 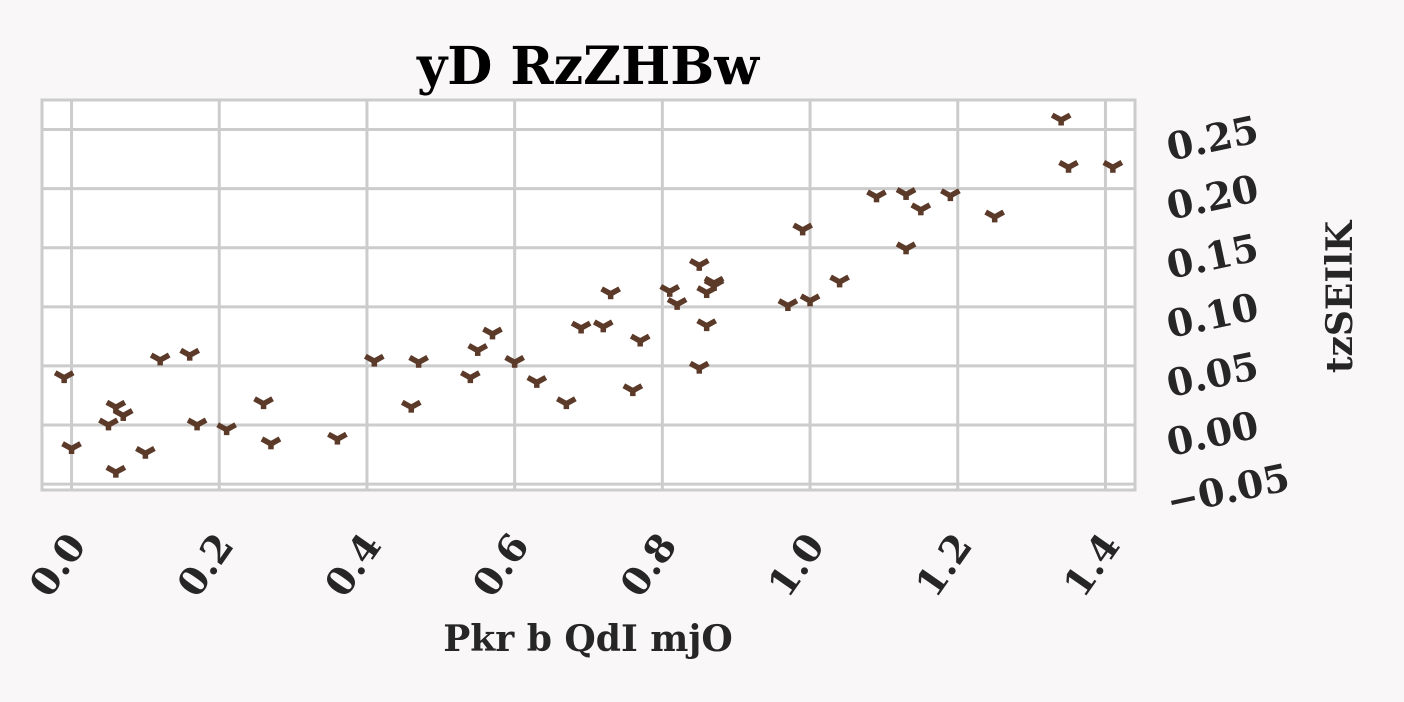 What do you see at coordinates (588, 639) in the screenshot?
I see `x-axis-label: Pkr b QdI mjO` at bounding box center [588, 639].